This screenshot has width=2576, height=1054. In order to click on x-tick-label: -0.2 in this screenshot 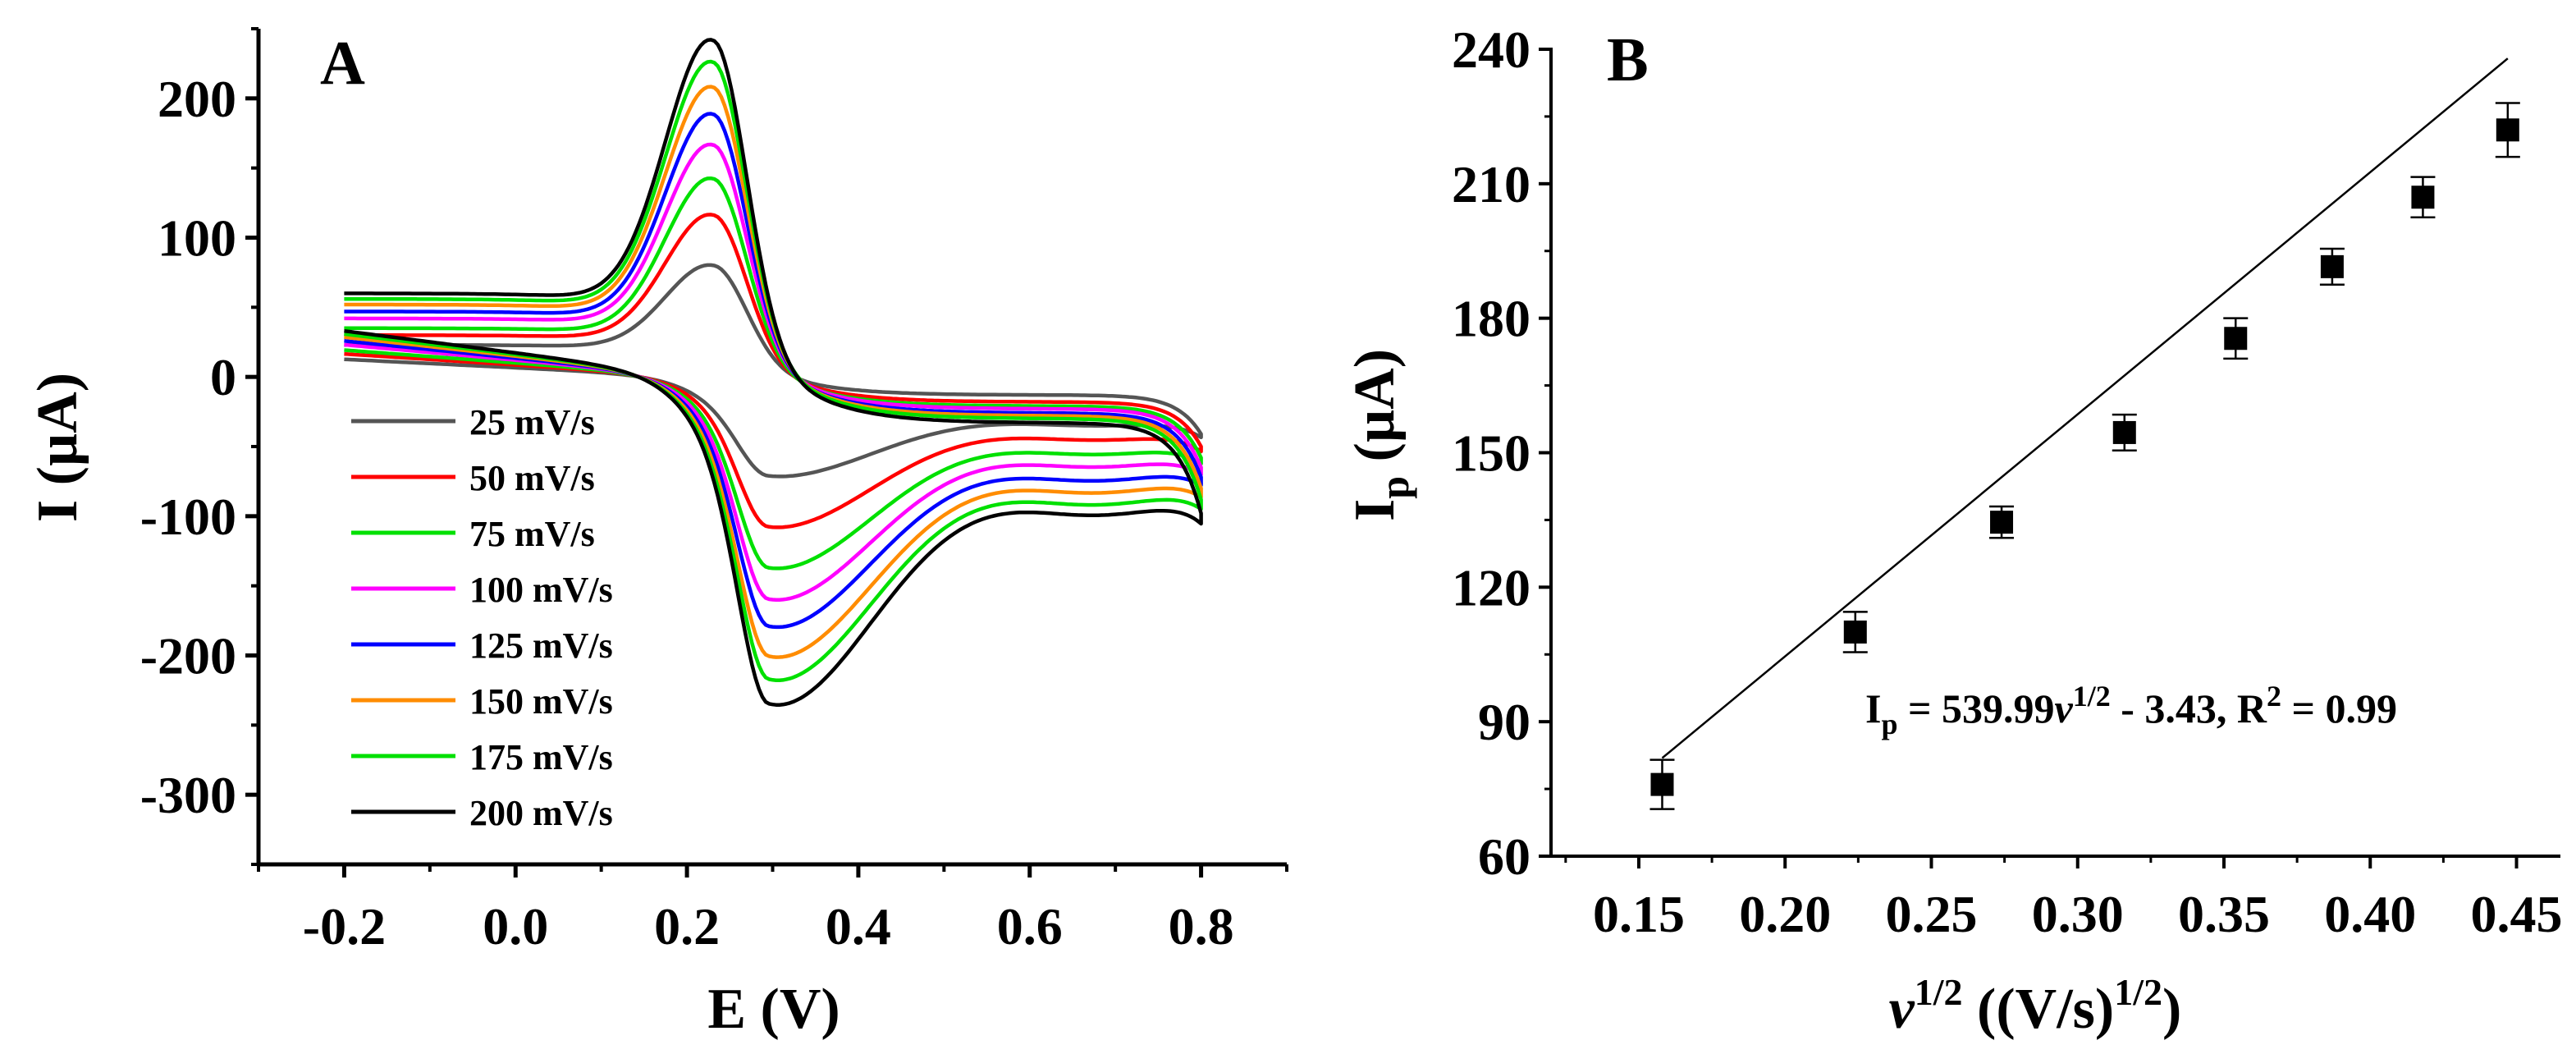, I will do `click(344, 926)`.